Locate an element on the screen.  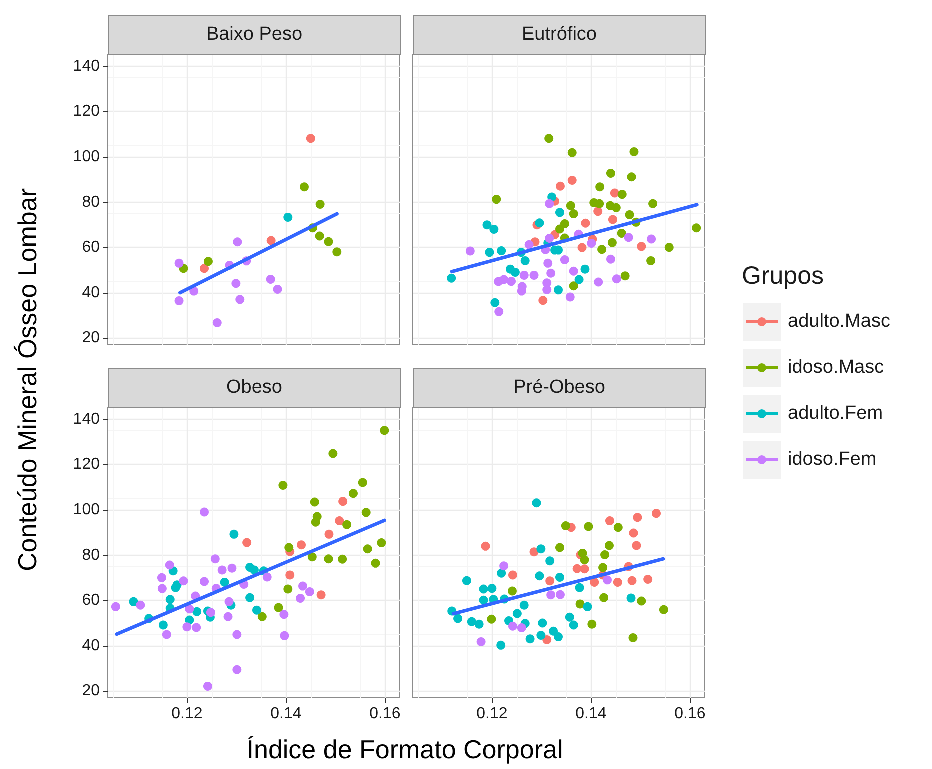
x-tick-label: 0.16 is located at coordinates (385, 714).